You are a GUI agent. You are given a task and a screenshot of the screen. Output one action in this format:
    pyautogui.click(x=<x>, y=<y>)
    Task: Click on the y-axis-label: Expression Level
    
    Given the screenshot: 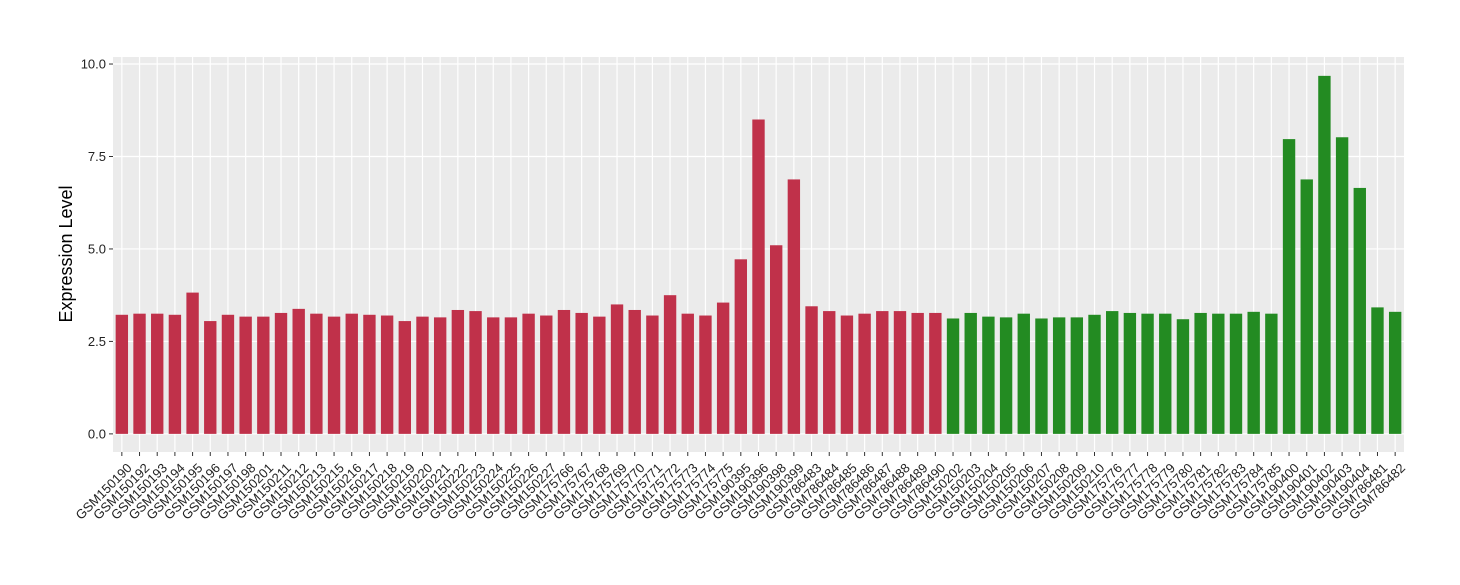 What is the action you would take?
    pyautogui.click(x=66, y=253)
    